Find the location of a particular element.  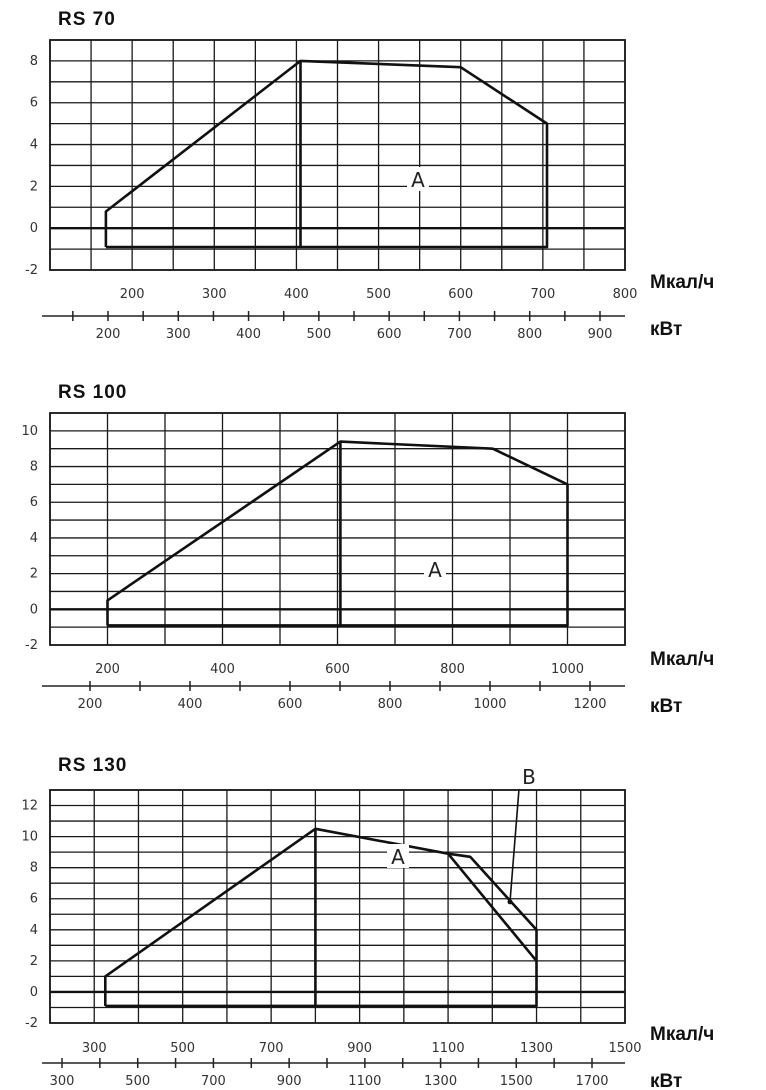

x-tick-label-top: 1000 is located at coordinates (567, 669).